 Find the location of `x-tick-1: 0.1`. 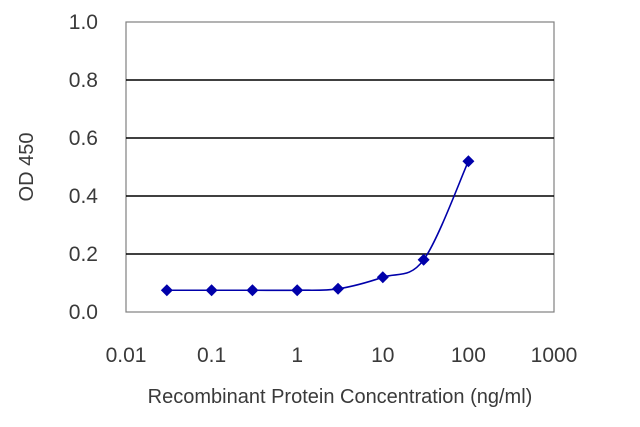

x-tick-1: 0.1 is located at coordinates (211, 355).